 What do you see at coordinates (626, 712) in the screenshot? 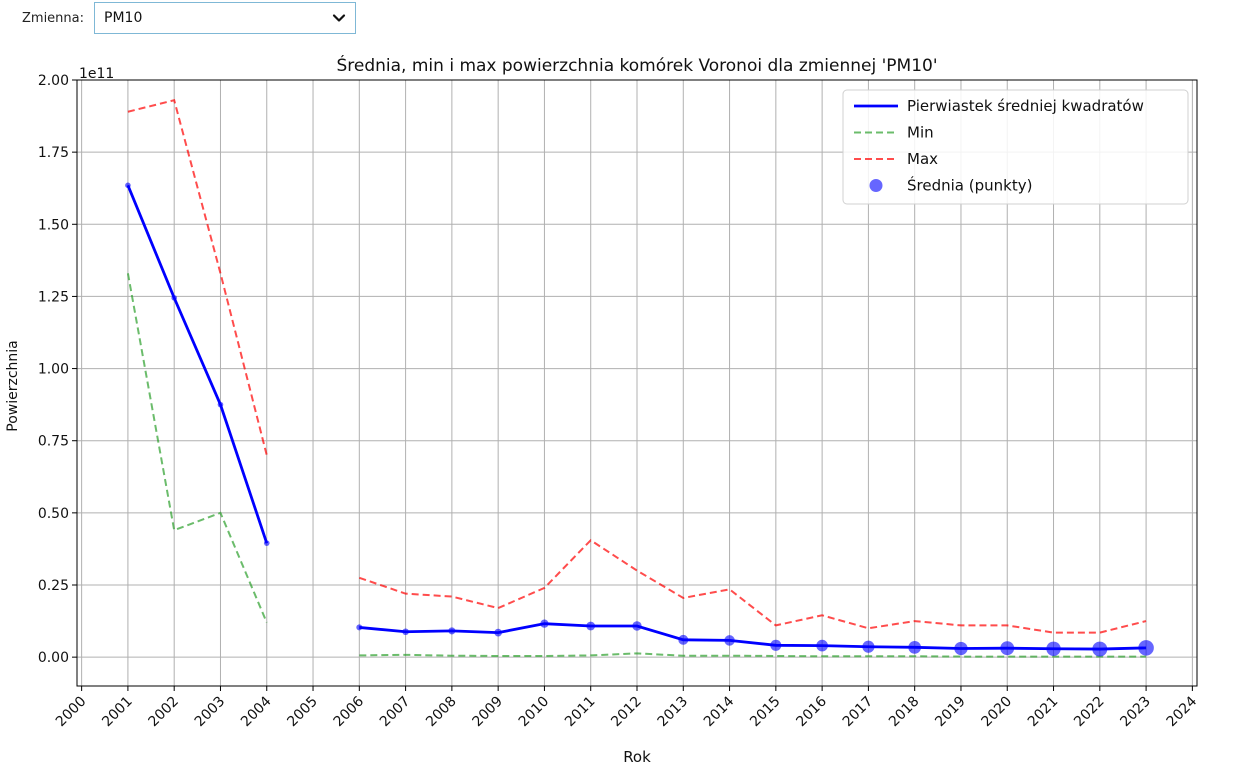
I see `x-tick-label: 2012` at bounding box center [626, 712].